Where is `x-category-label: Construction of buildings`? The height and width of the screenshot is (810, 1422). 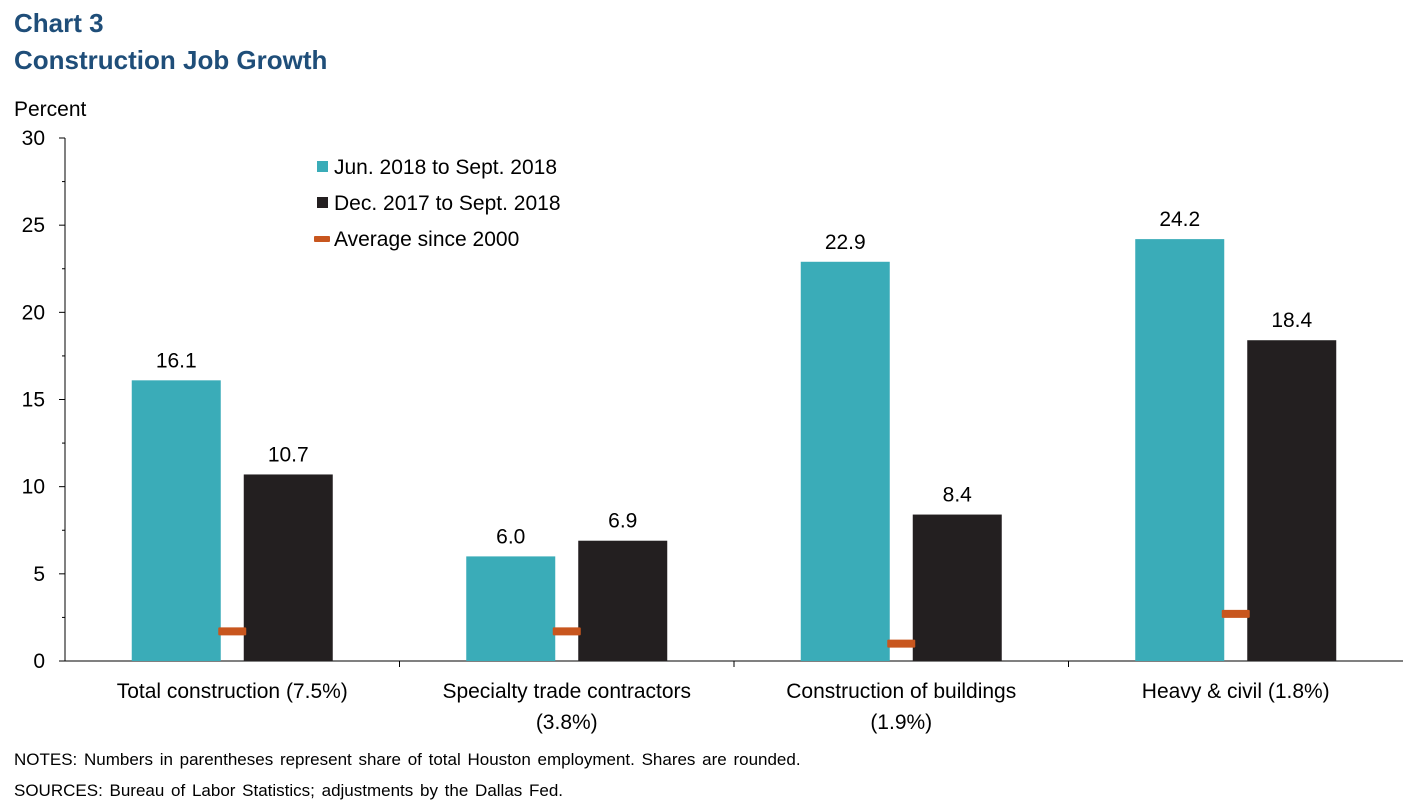 x-category-label: Construction of buildings is located at coordinates (901, 691).